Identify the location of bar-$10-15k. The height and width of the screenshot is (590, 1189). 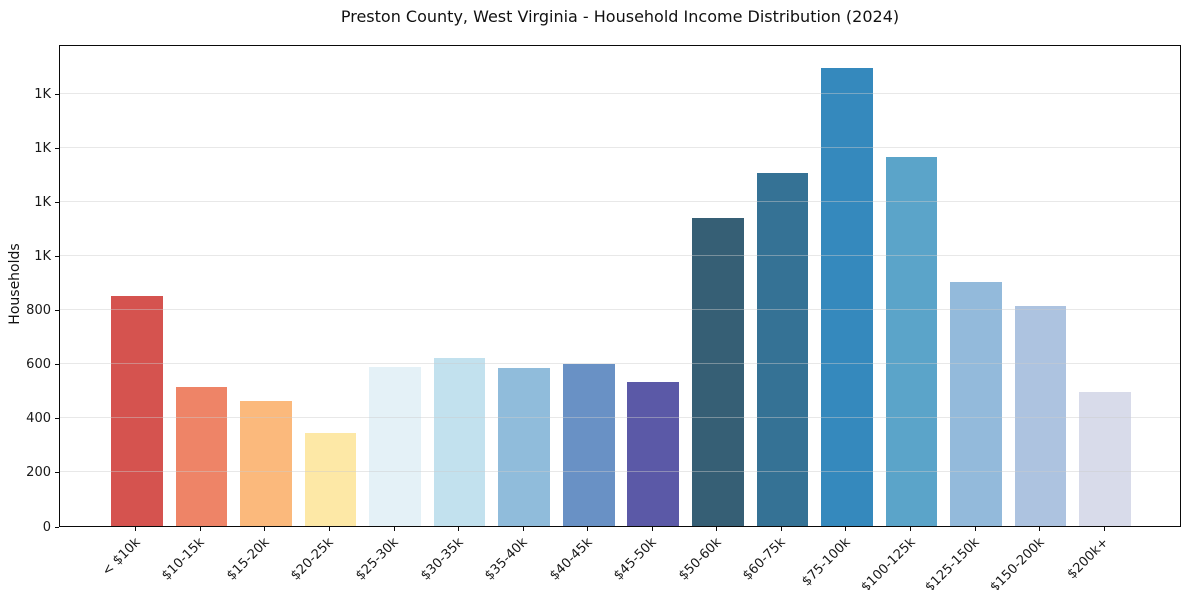
(201, 456).